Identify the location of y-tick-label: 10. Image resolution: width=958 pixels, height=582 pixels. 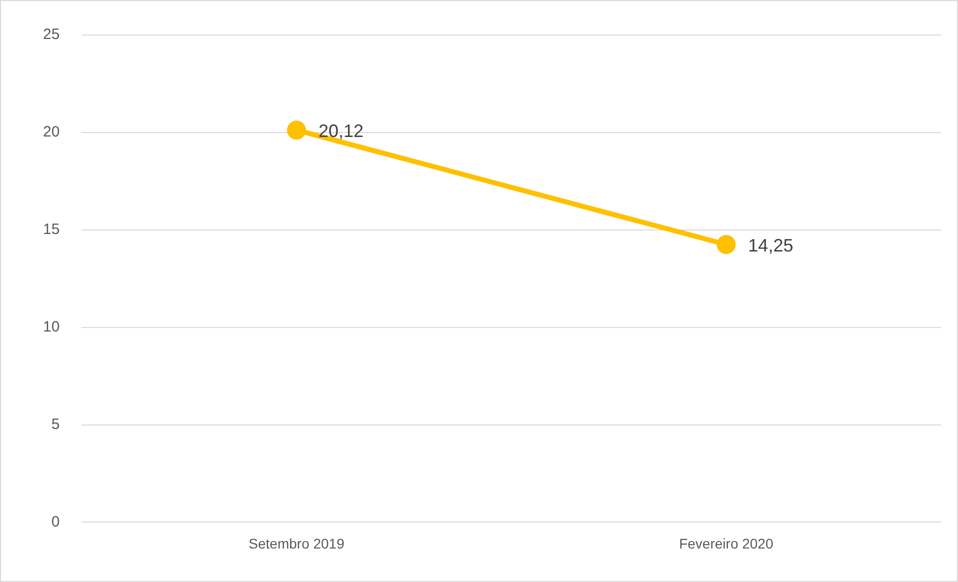
(51, 327).